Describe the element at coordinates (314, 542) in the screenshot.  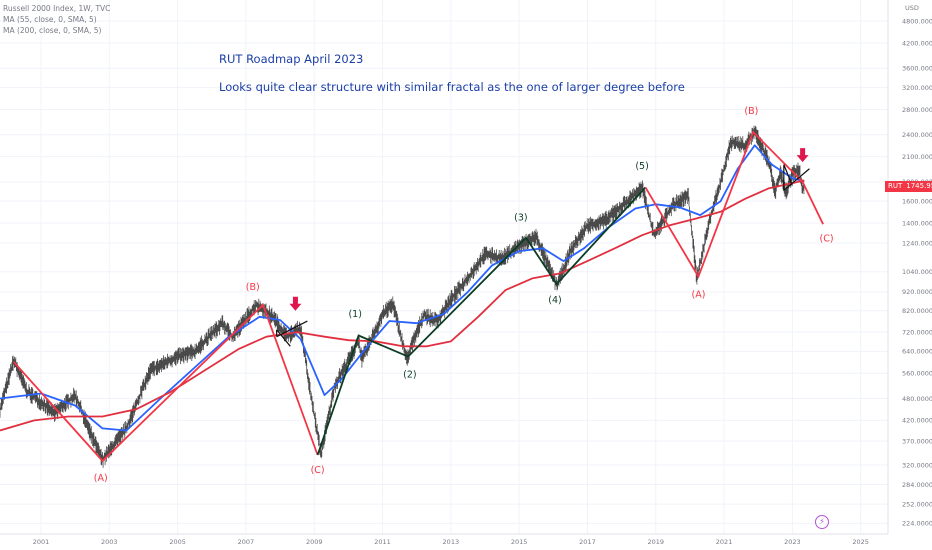
I see `time-tick-label: 2009` at that location.